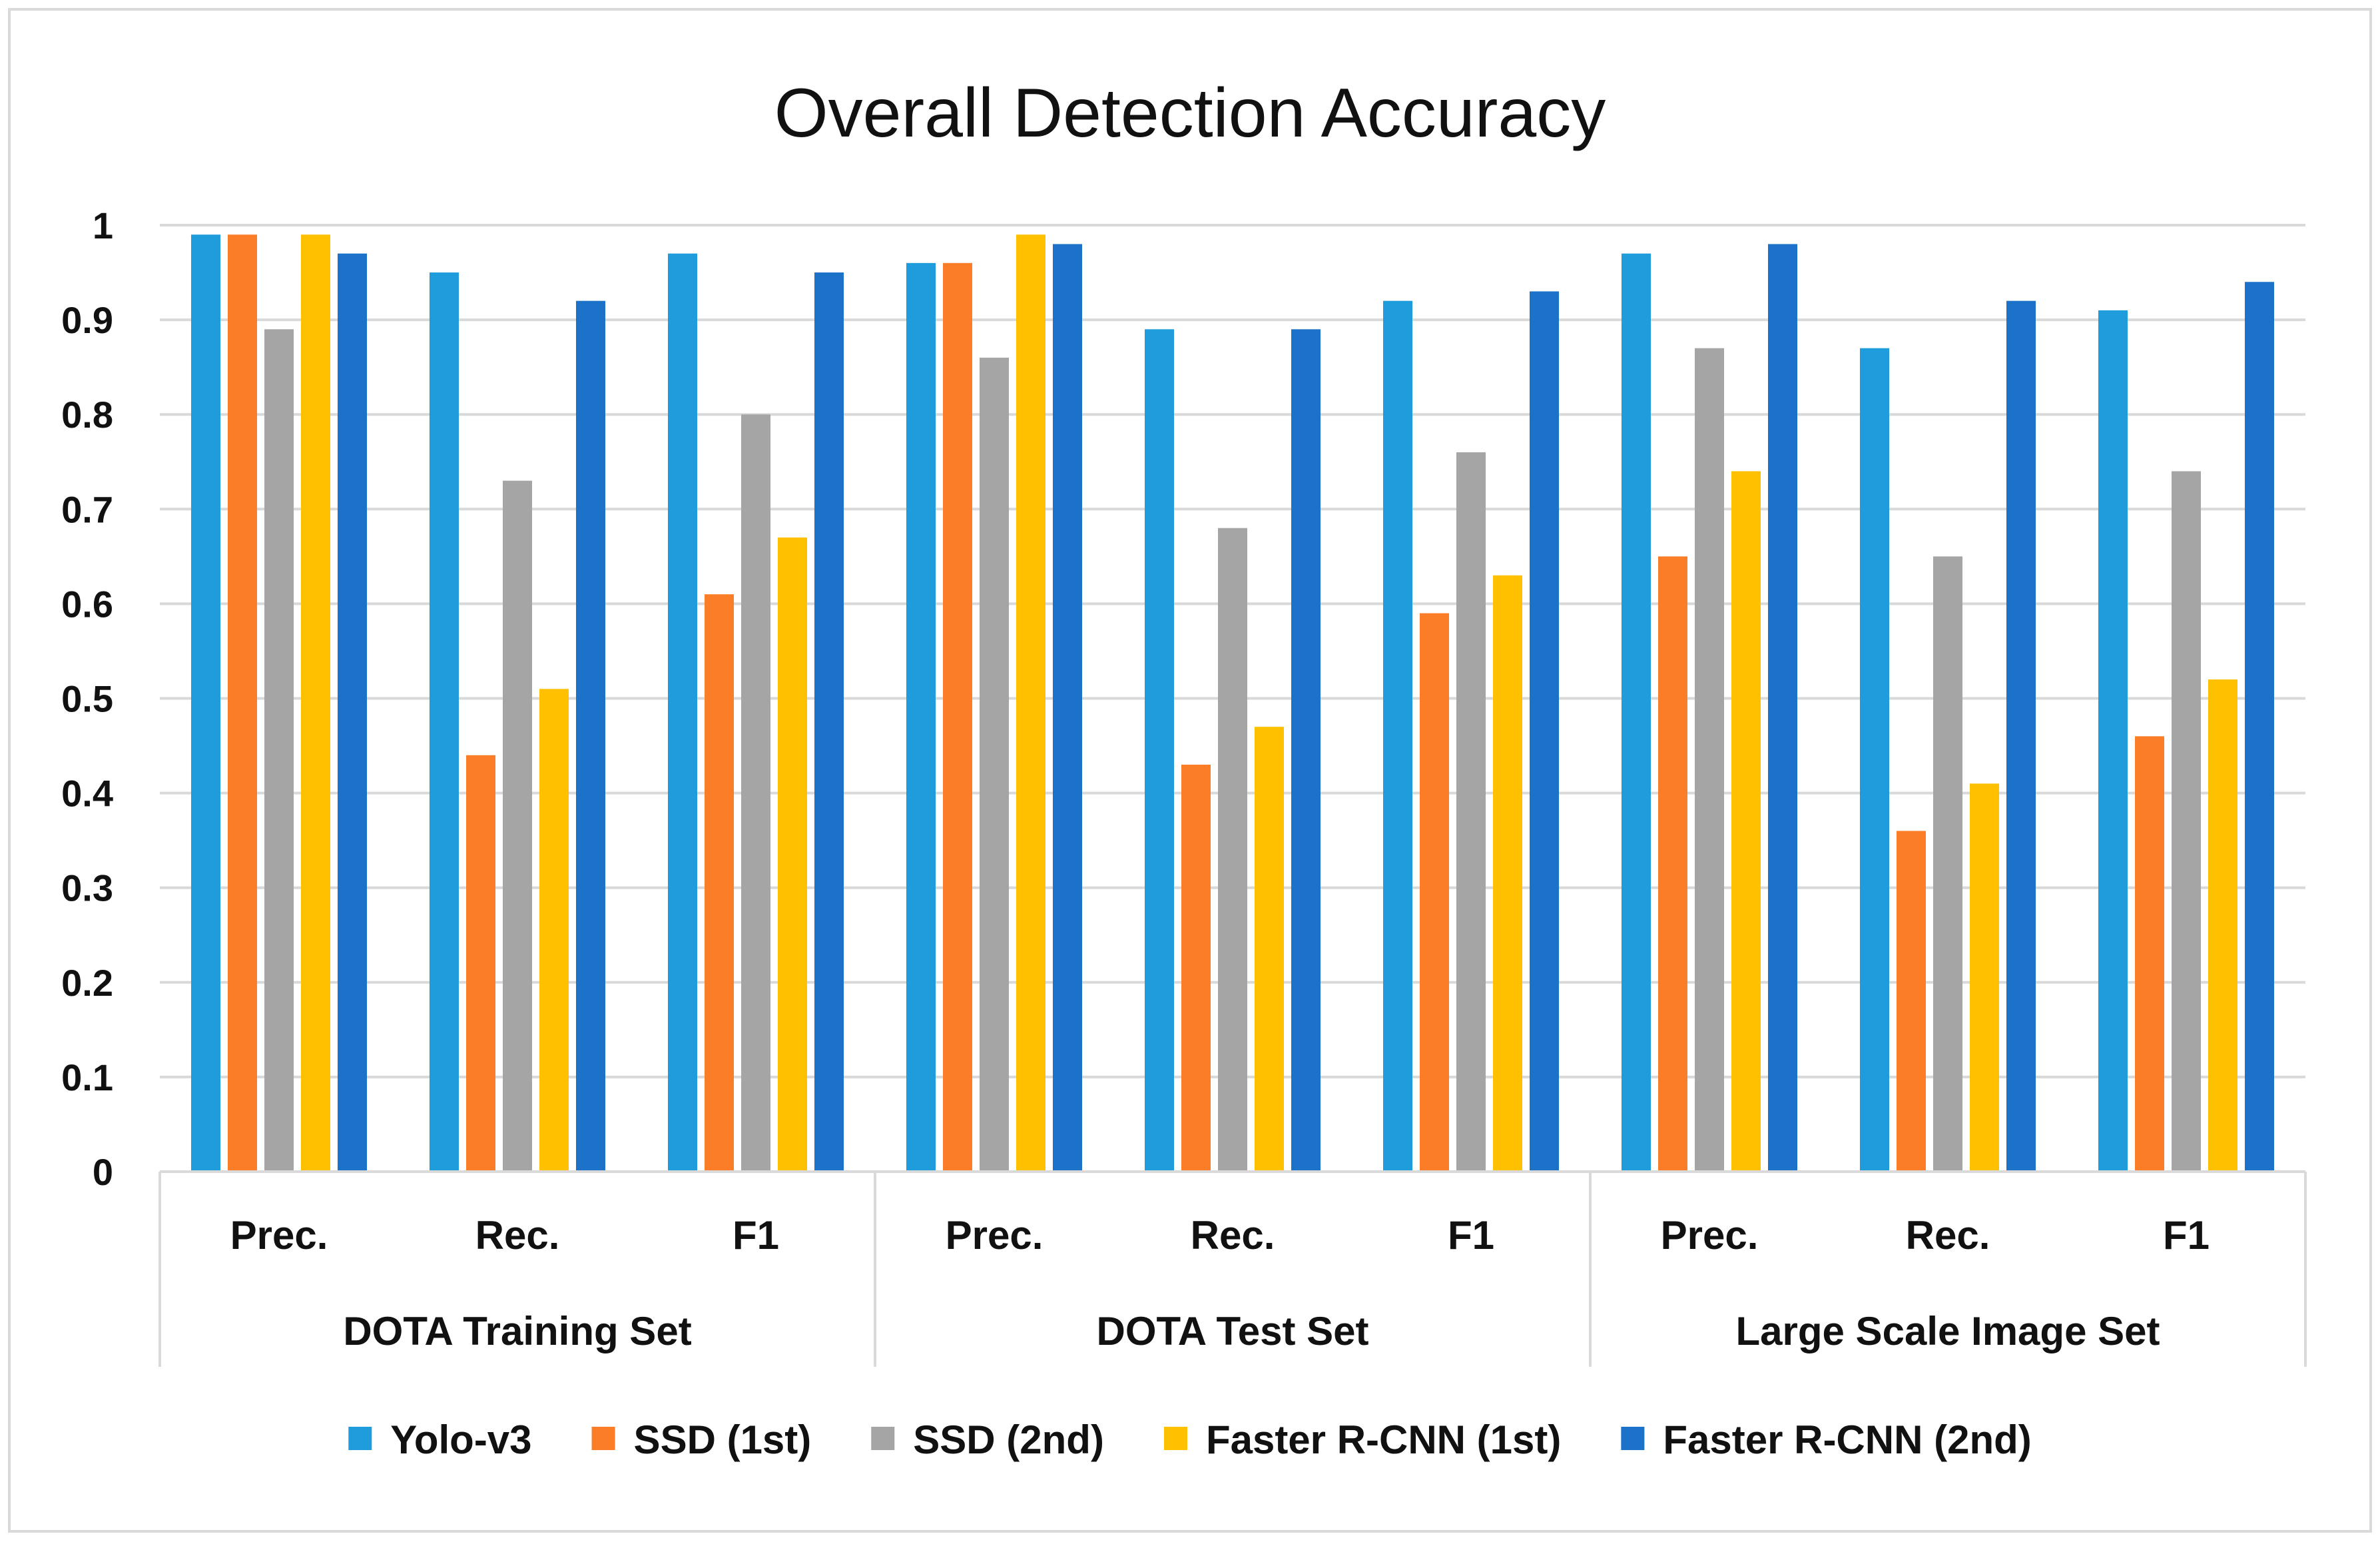 The height and width of the screenshot is (1544, 2380). What do you see at coordinates (1384, 1439) in the screenshot?
I see `legend-label: Faster R-CNN (1st)` at bounding box center [1384, 1439].